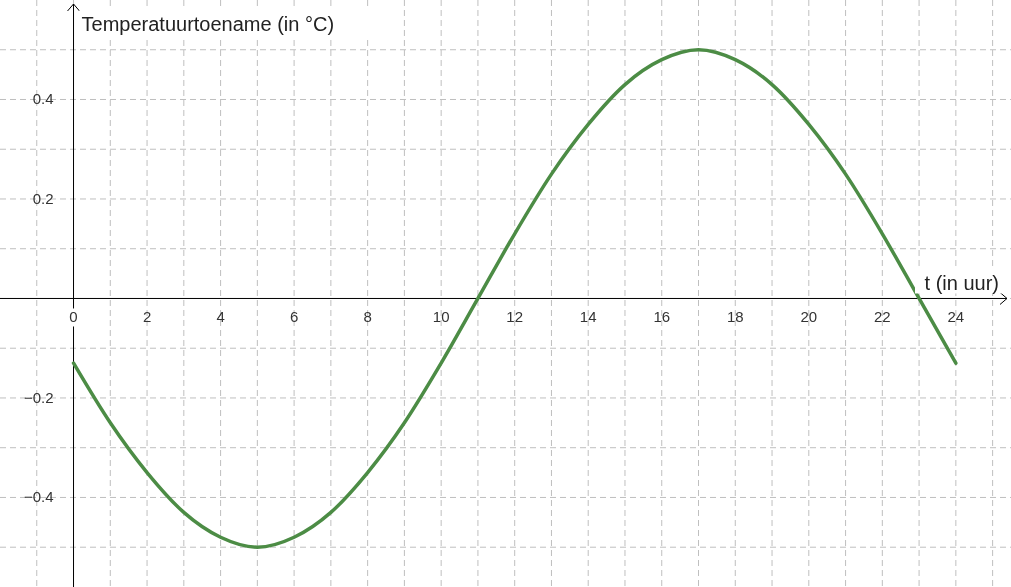 The width and height of the screenshot is (1011, 587). Describe the element at coordinates (956, 317) in the screenshot. I see `x-tick-label: 24` at that location.